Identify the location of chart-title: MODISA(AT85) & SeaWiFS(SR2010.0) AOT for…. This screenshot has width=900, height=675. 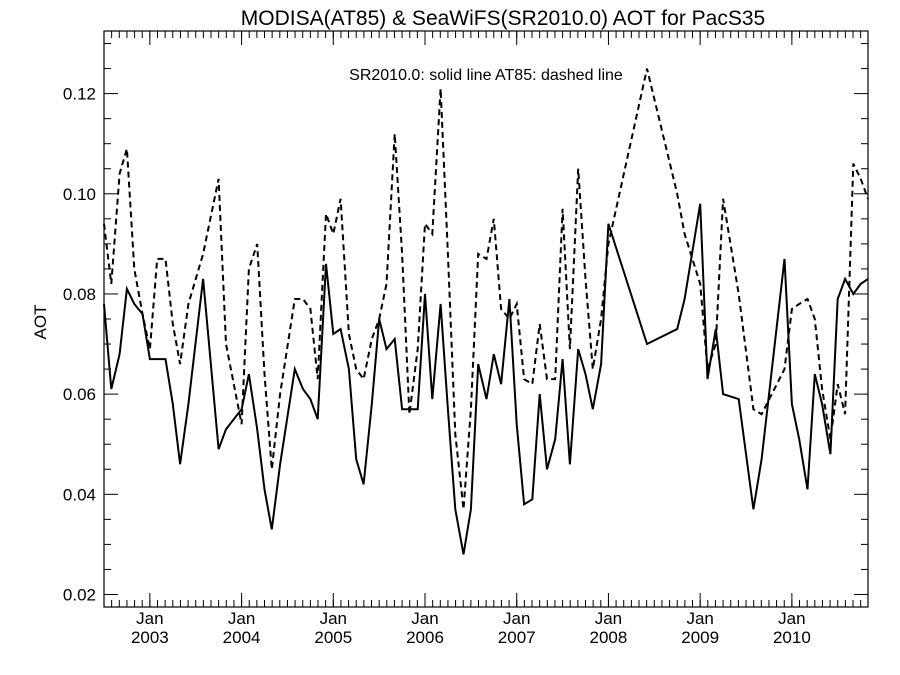
(503, 18).